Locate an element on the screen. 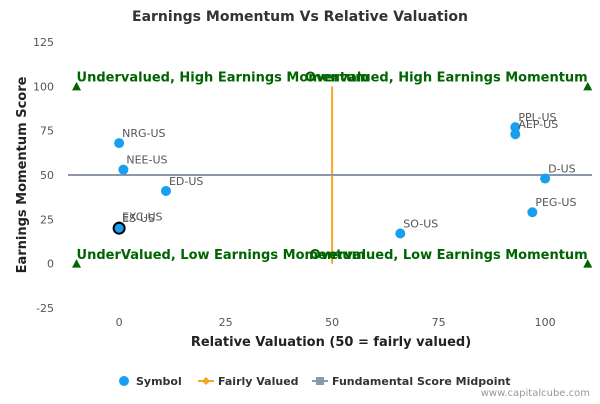 The image size is (600, 404). y-axis-ticks: -25 0 25 50 75 100 125 is located at coordinates (43, 175).